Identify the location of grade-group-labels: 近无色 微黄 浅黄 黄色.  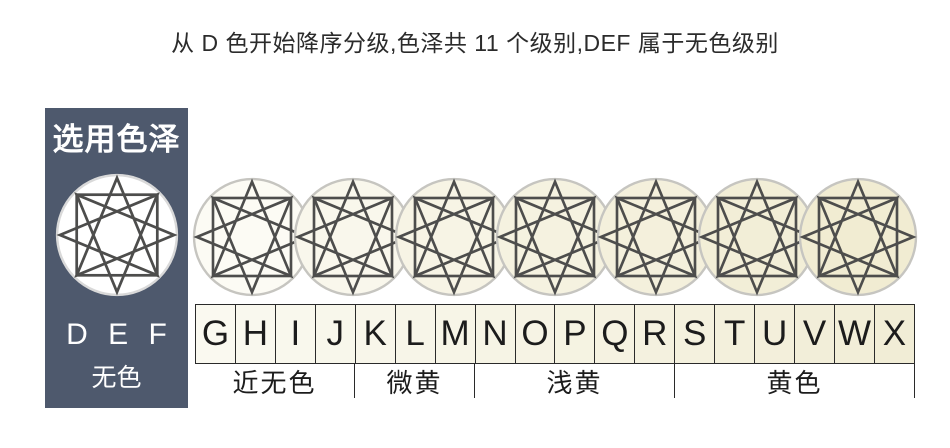
(555, 382).